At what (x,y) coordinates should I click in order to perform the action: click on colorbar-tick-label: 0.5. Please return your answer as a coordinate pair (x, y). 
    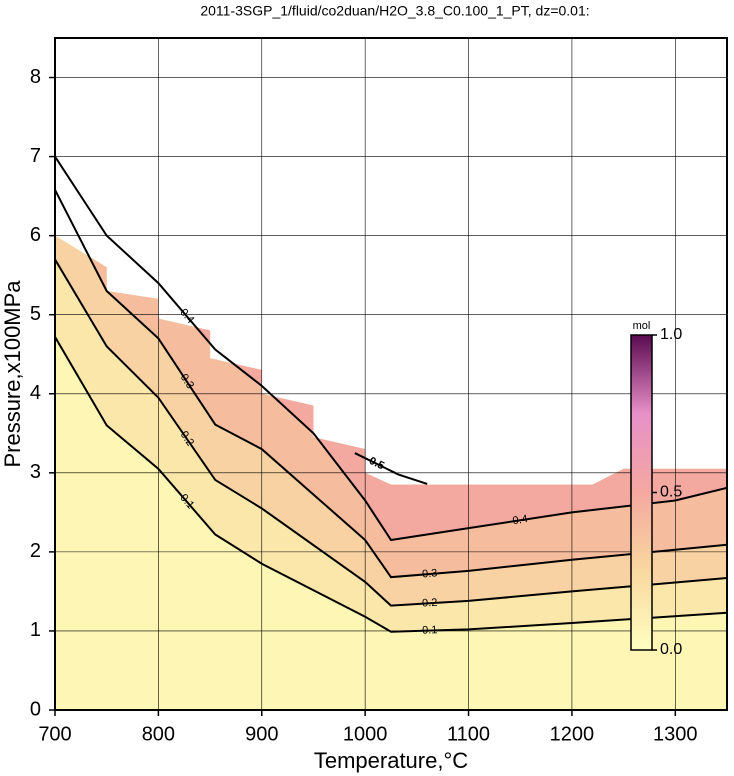
    Looking at the image, I should click on (671, 492).